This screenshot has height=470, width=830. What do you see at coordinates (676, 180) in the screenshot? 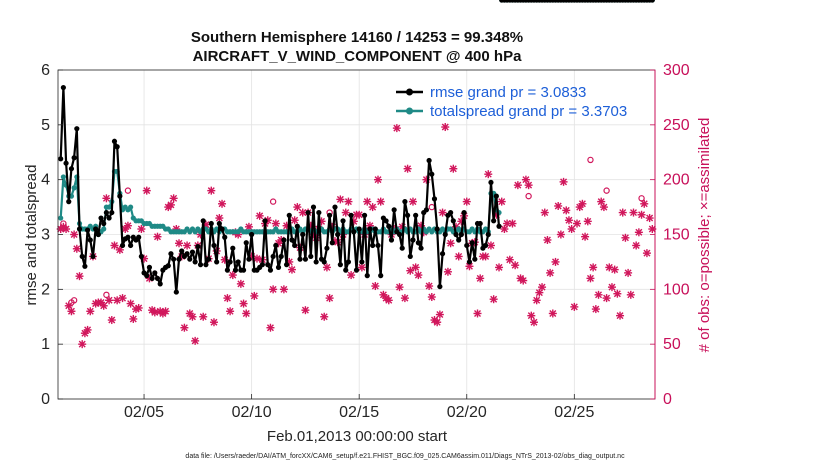
I see `y-right-tick-label: 200` at bounding box center [676, 180].